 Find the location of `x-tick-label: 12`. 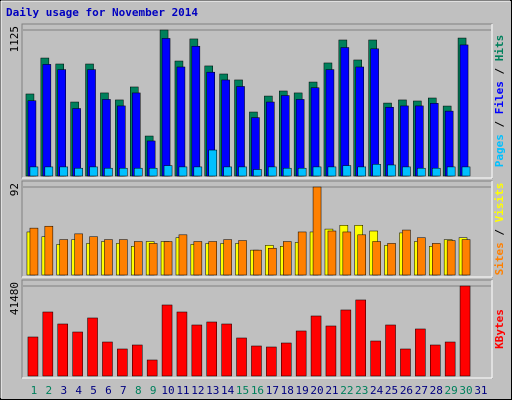

x-tick-label: 12 is located at coordinates (197, 390).